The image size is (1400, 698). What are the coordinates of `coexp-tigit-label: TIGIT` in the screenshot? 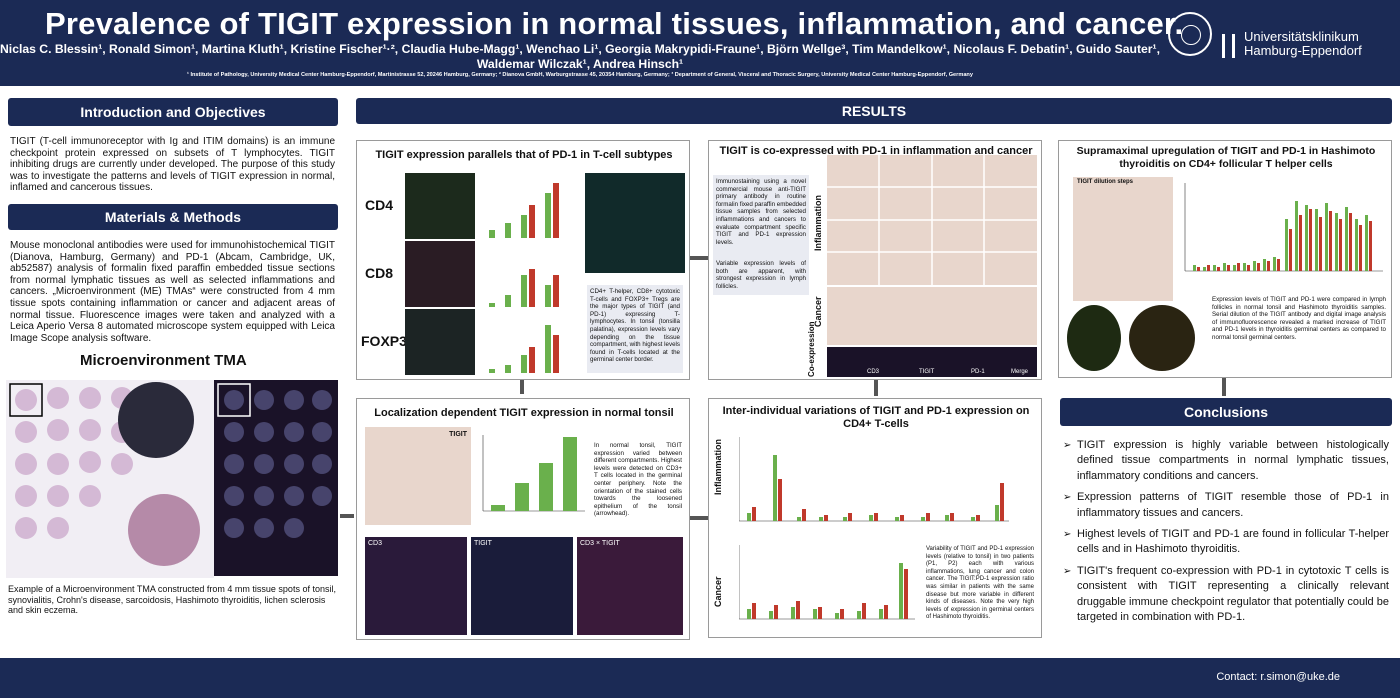 It's located at (927, 372).